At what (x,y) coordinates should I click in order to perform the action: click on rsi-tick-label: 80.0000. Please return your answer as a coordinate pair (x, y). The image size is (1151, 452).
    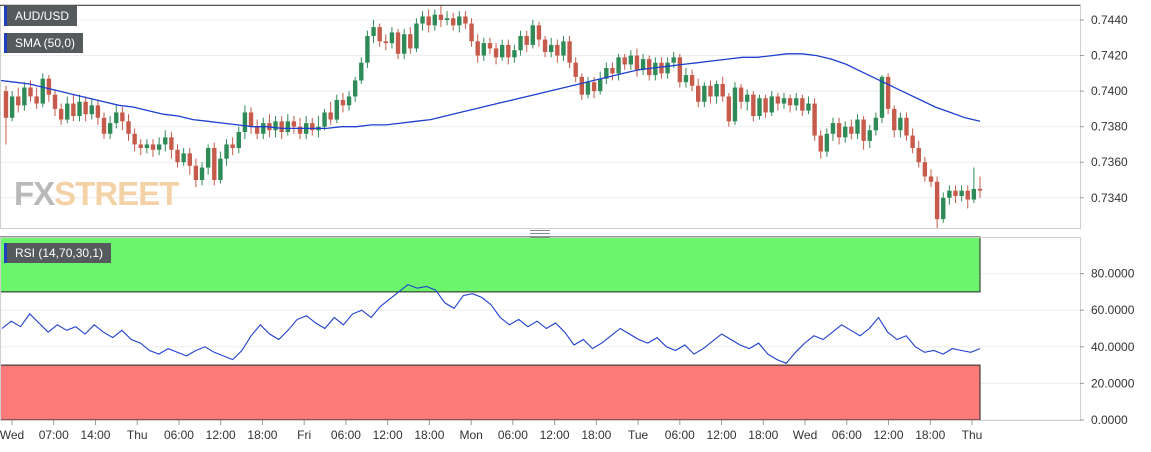
    Looking at the image, I should click on (1113, 274).